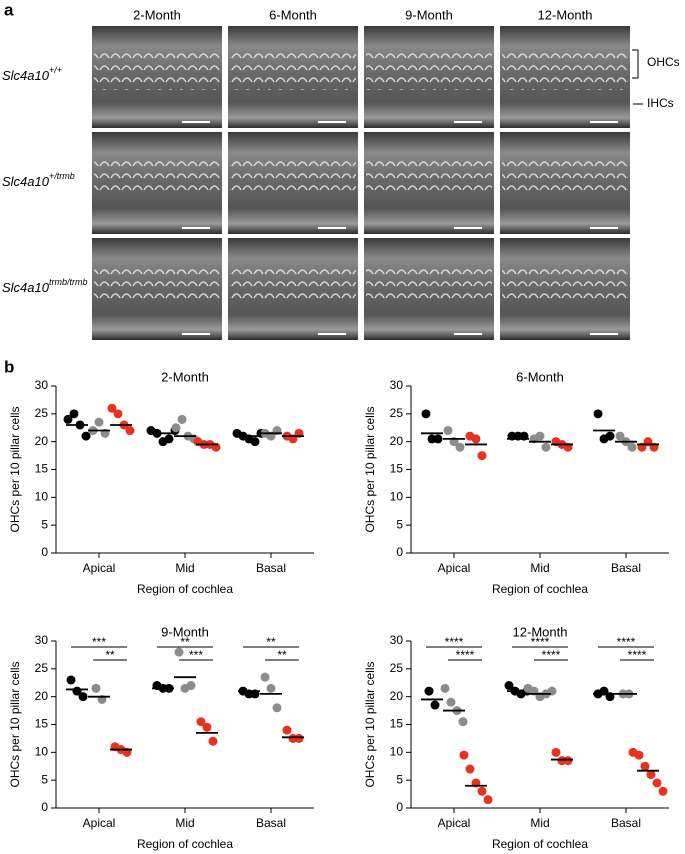  Describe the element at coordinates (68, 282) in the screenshot. I see `genotype: trmb/trmb` at that location.